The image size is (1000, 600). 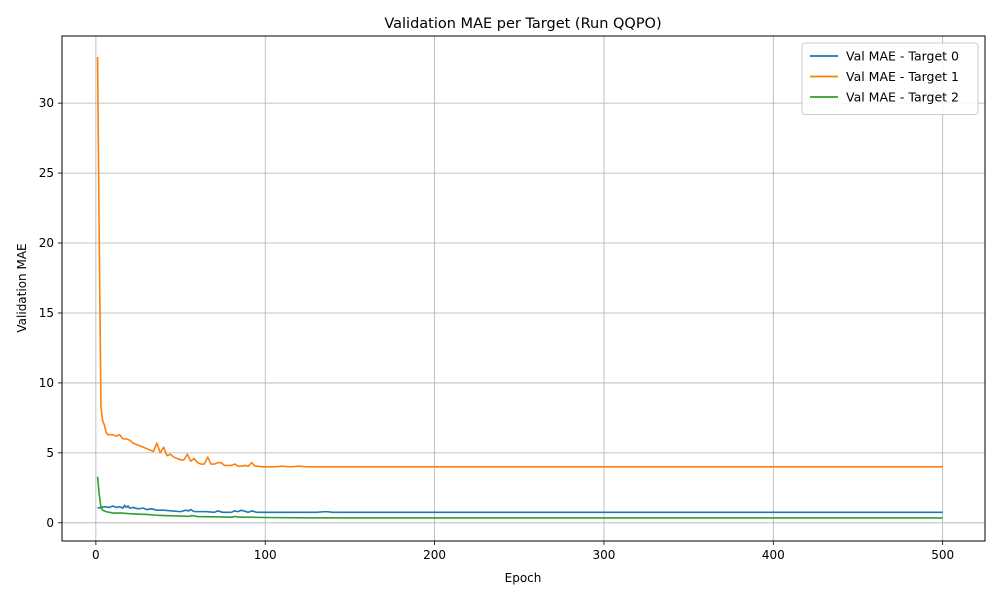 What do you see at coordinates (265, 555) in the screenshot?
I see `x-tick-label: 100` at bounding box center [265, 555].